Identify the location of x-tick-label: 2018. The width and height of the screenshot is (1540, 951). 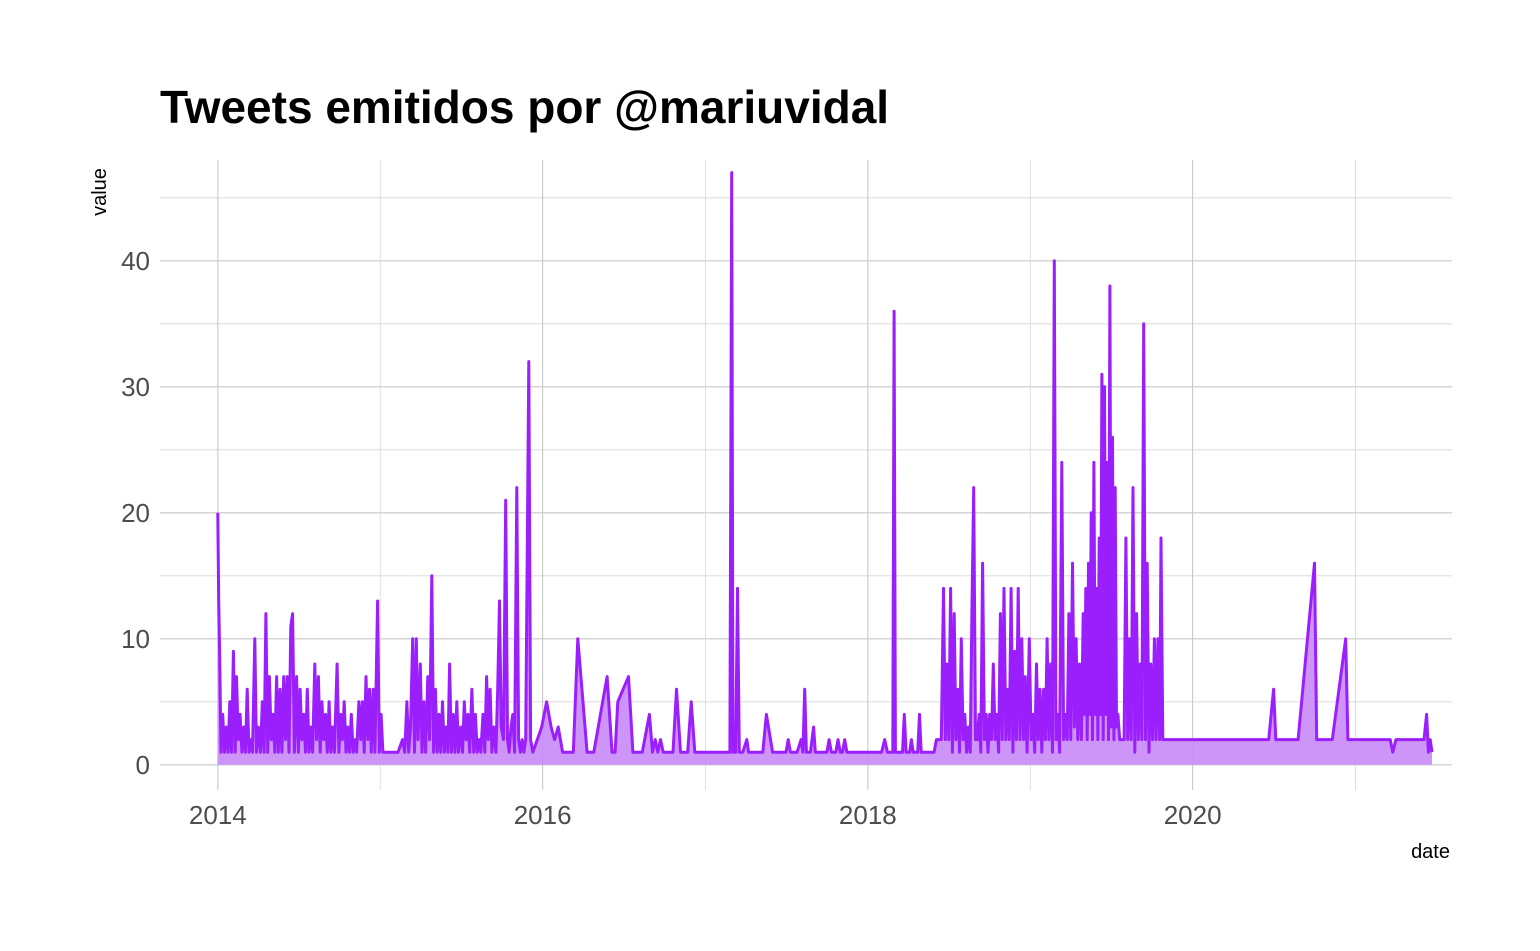
(868, 815).